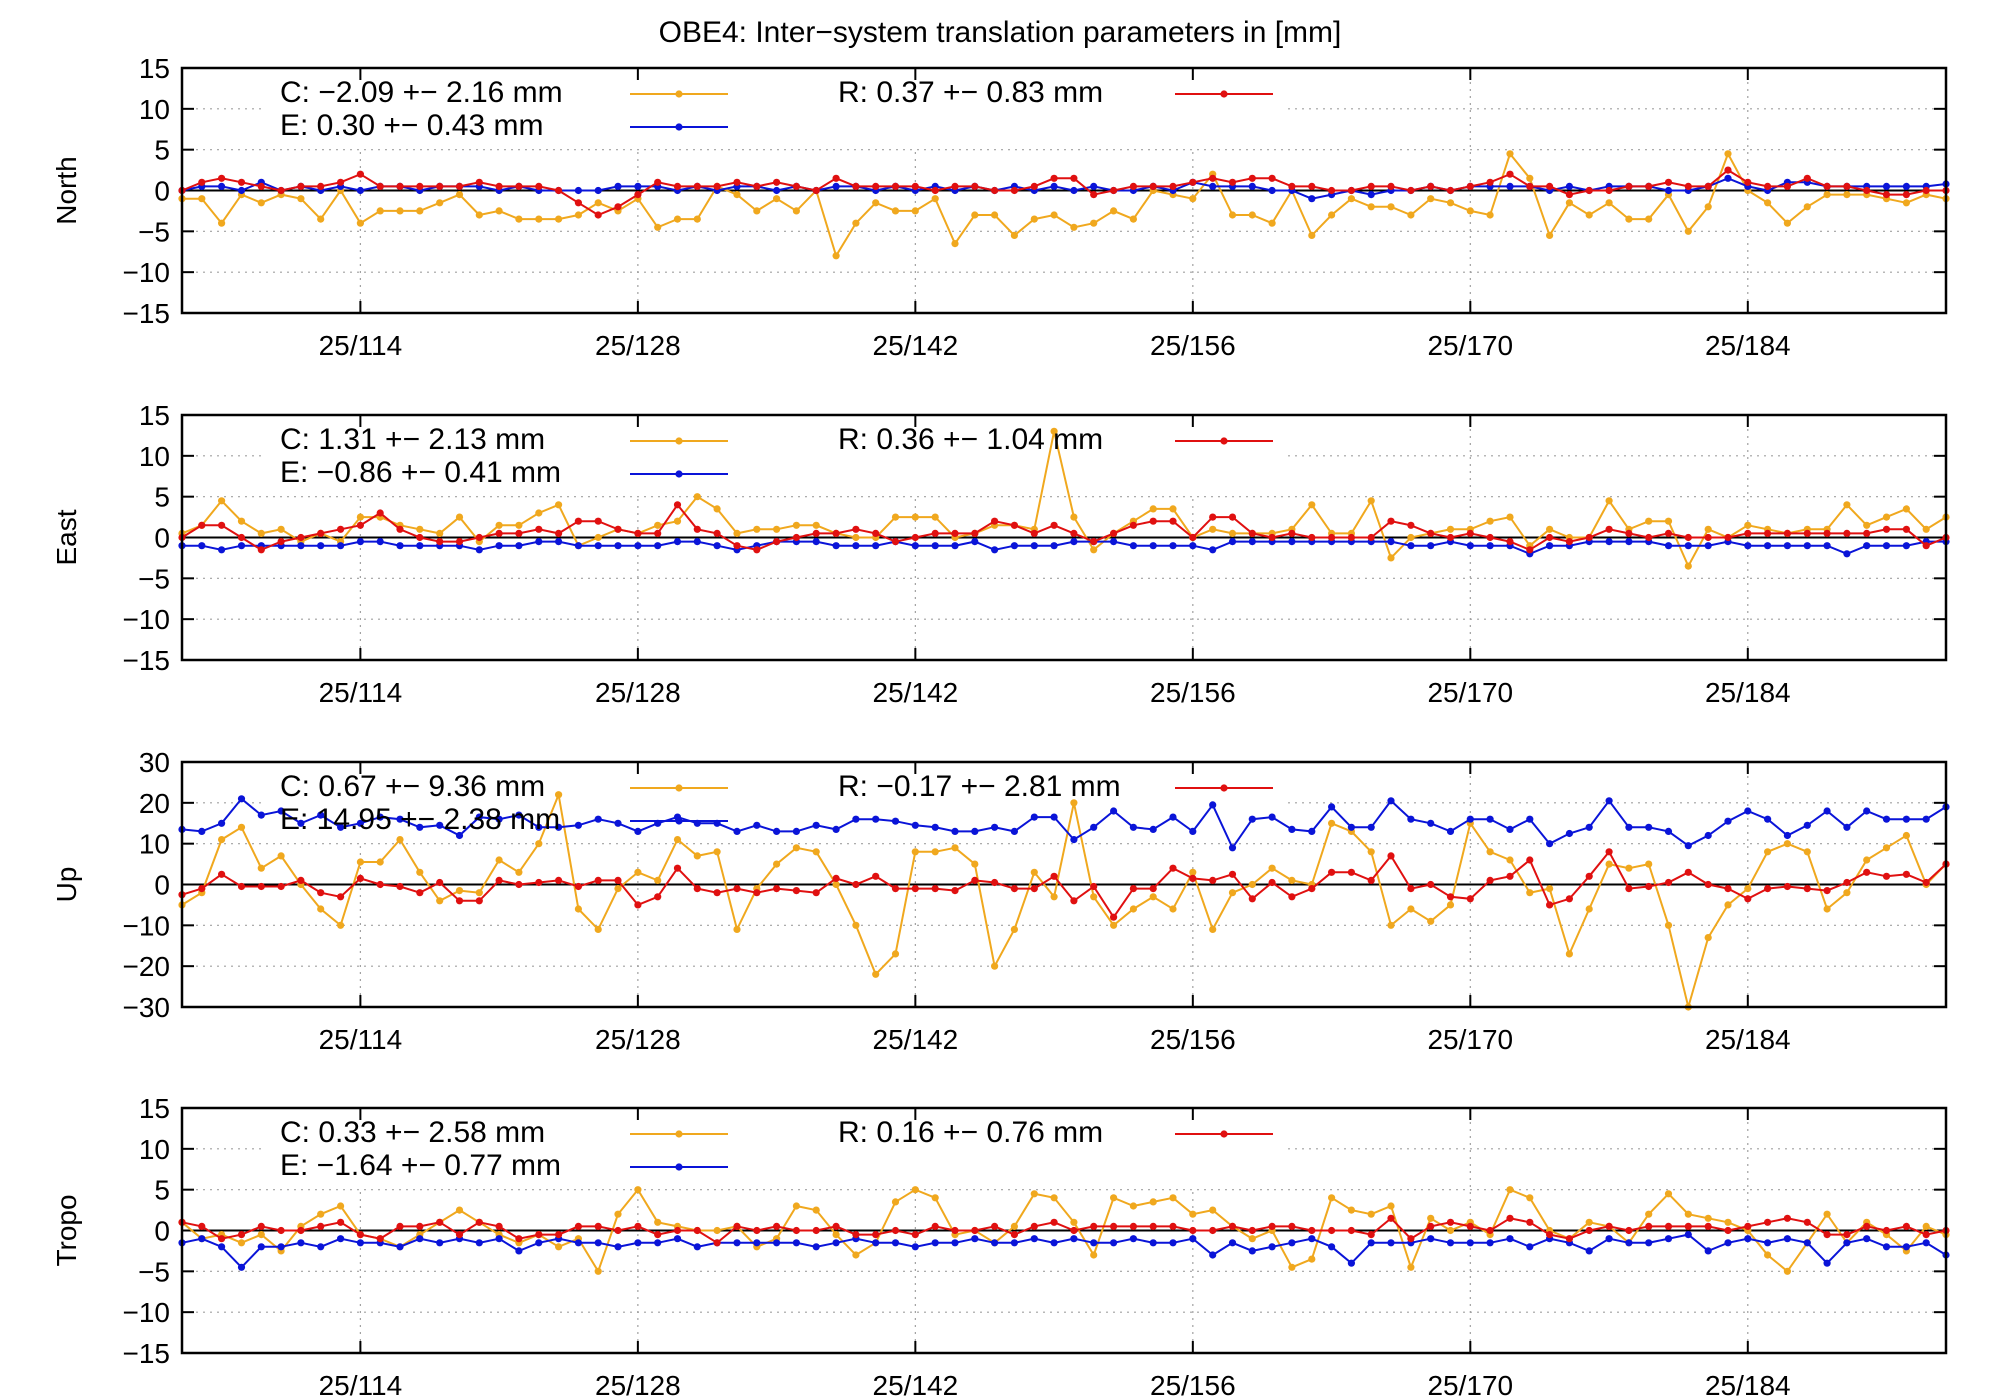  I want to click on legend-marker-C, so click(679, 788).